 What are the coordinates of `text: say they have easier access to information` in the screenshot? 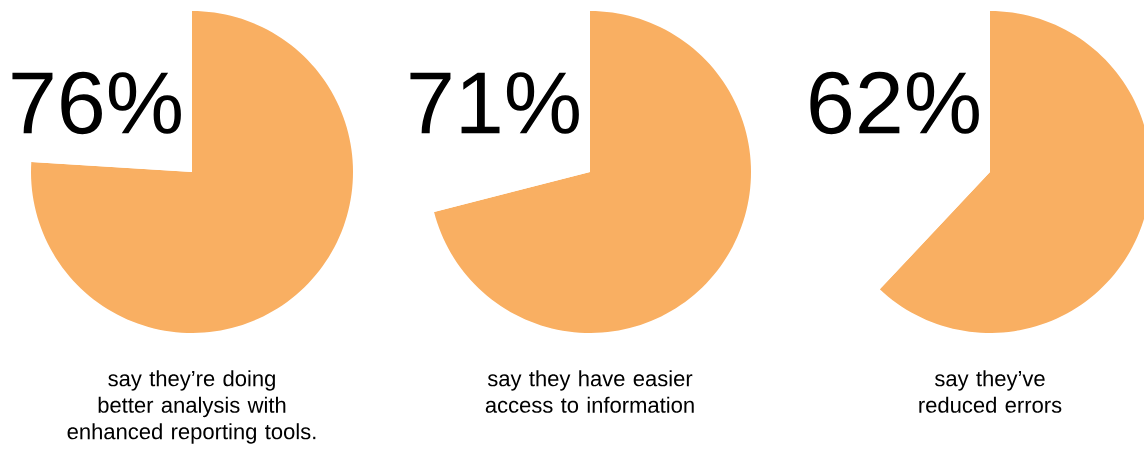 It's located at (589, 391).